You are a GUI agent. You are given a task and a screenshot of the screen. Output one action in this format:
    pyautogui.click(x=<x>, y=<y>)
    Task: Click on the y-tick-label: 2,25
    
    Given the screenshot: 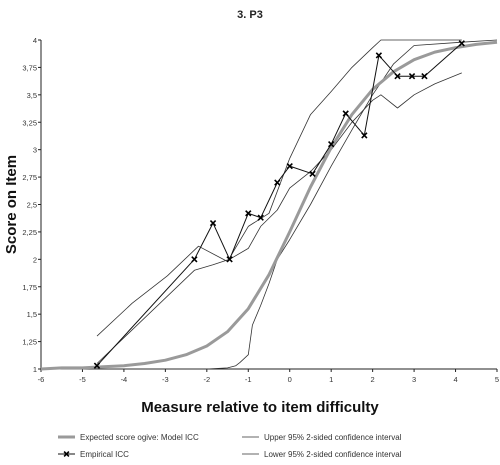 What is the action you would take?
    pyautogui.click(x=29, y=232)
    